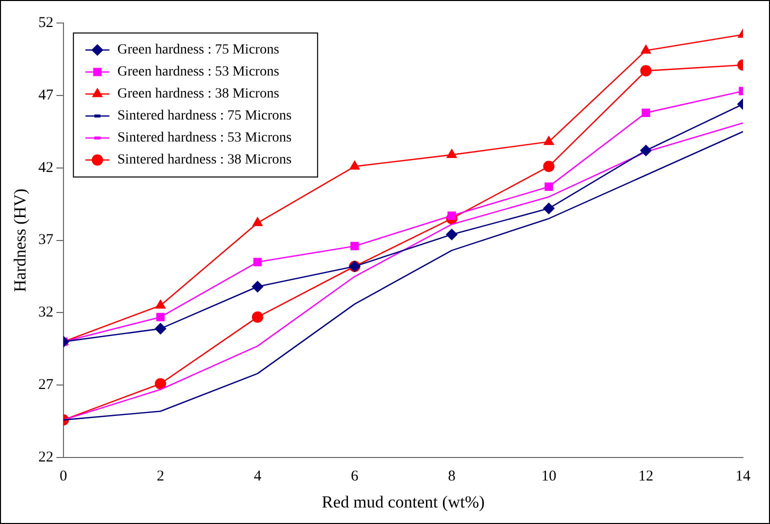  Describe the element at coordinates (198, 50) in the screenshot. I see `legend-label: Green hardness : 75 Microns` at that location.